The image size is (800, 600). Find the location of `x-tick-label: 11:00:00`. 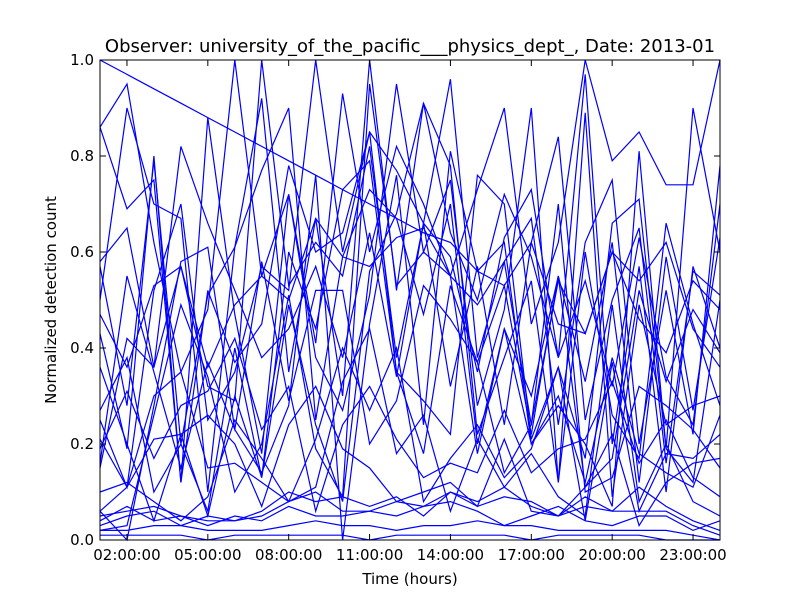

x-tick-label: 11:00:00 is located at coordinates (369, 555).